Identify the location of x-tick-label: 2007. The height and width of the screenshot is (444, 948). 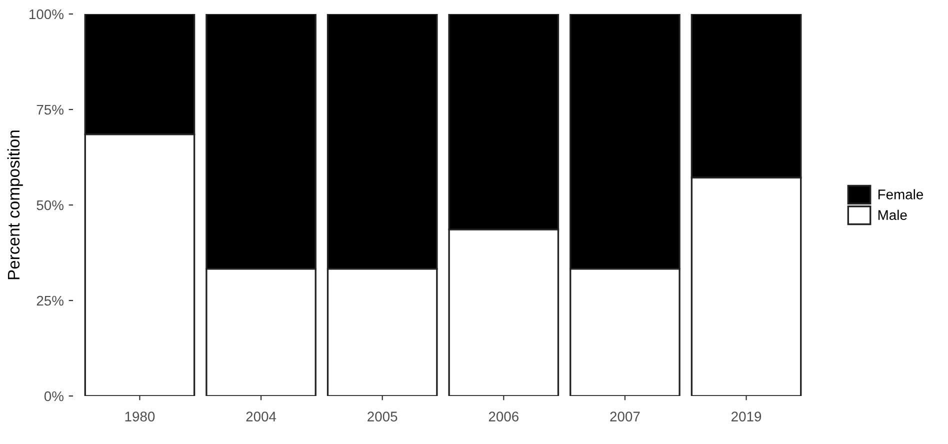
(625, 417).